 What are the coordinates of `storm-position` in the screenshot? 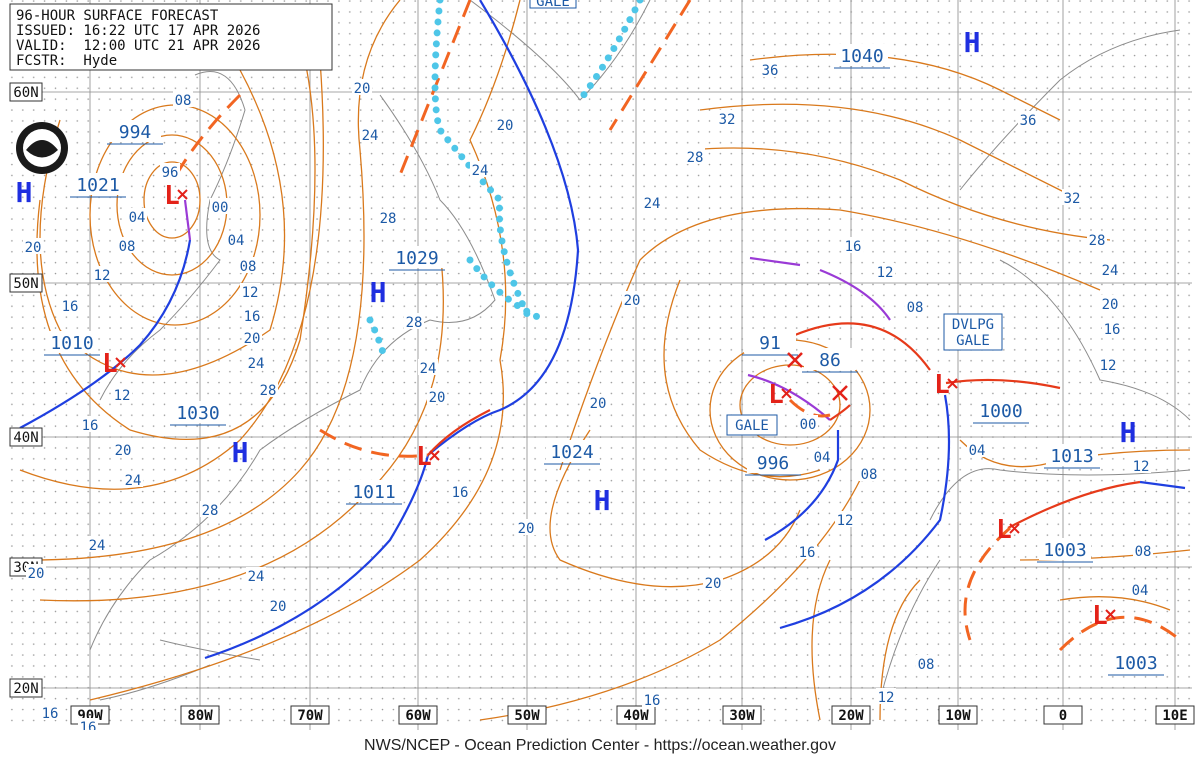 It's located at (840, 393).